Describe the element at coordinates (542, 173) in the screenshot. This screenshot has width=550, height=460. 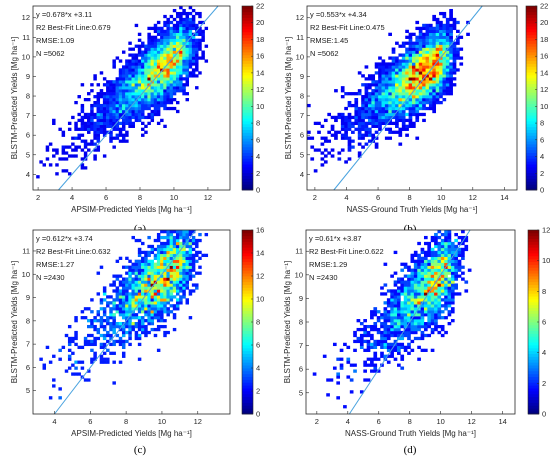
I see `colorbar-tick-label: 2` at that location.